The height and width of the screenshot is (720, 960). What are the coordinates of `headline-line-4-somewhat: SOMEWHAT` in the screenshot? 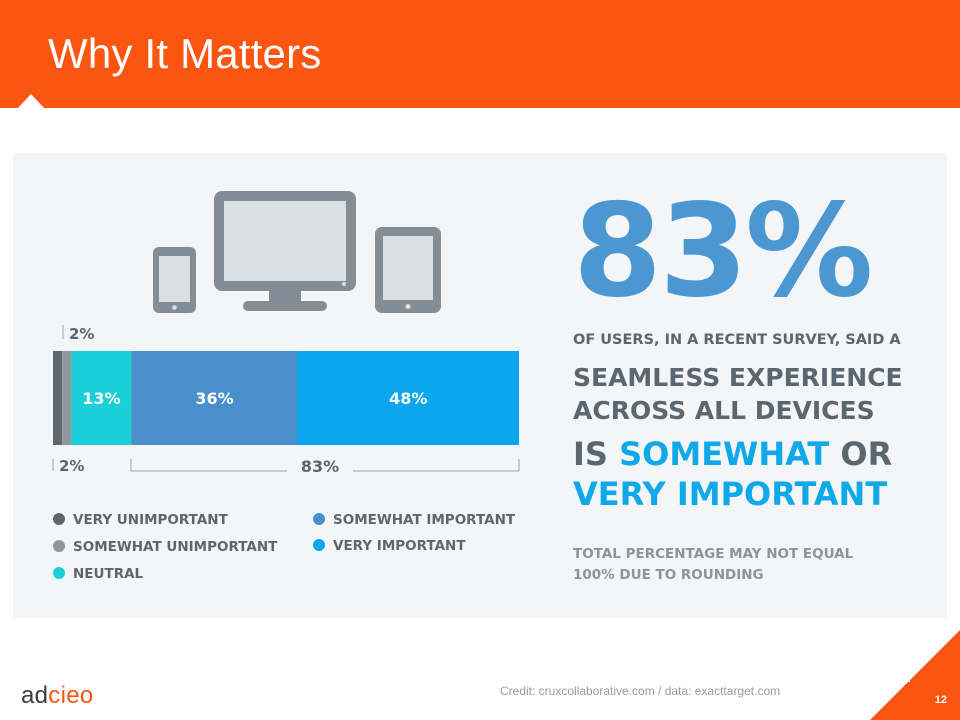 It's located at (724, 454).